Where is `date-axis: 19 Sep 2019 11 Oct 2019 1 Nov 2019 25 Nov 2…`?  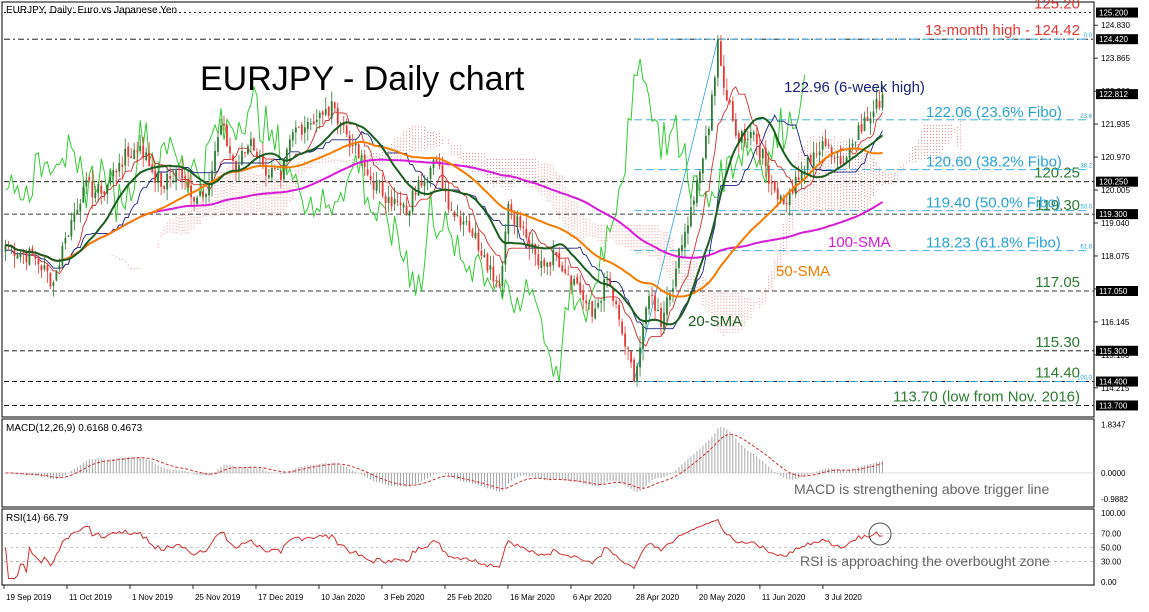
date-axis: 19 Sep 2019 11 Oct 2019 1 Nov 2019 25 Nov 2… is located at coordinates (432, 593).